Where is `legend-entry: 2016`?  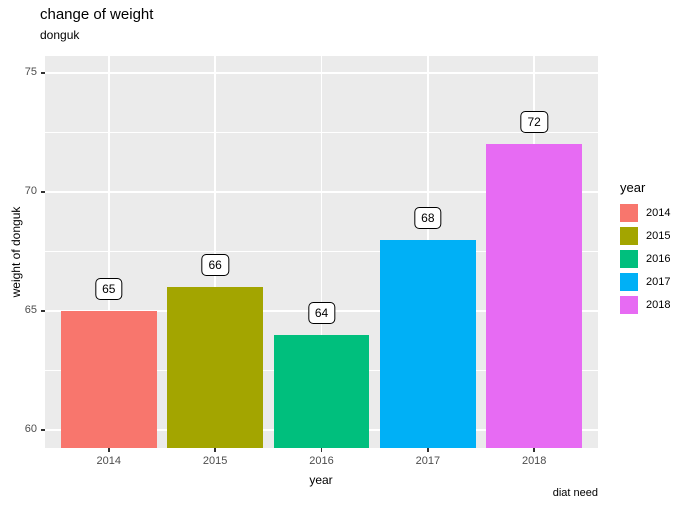 legend-entry: 2016 is located at coordinates (645, 259).